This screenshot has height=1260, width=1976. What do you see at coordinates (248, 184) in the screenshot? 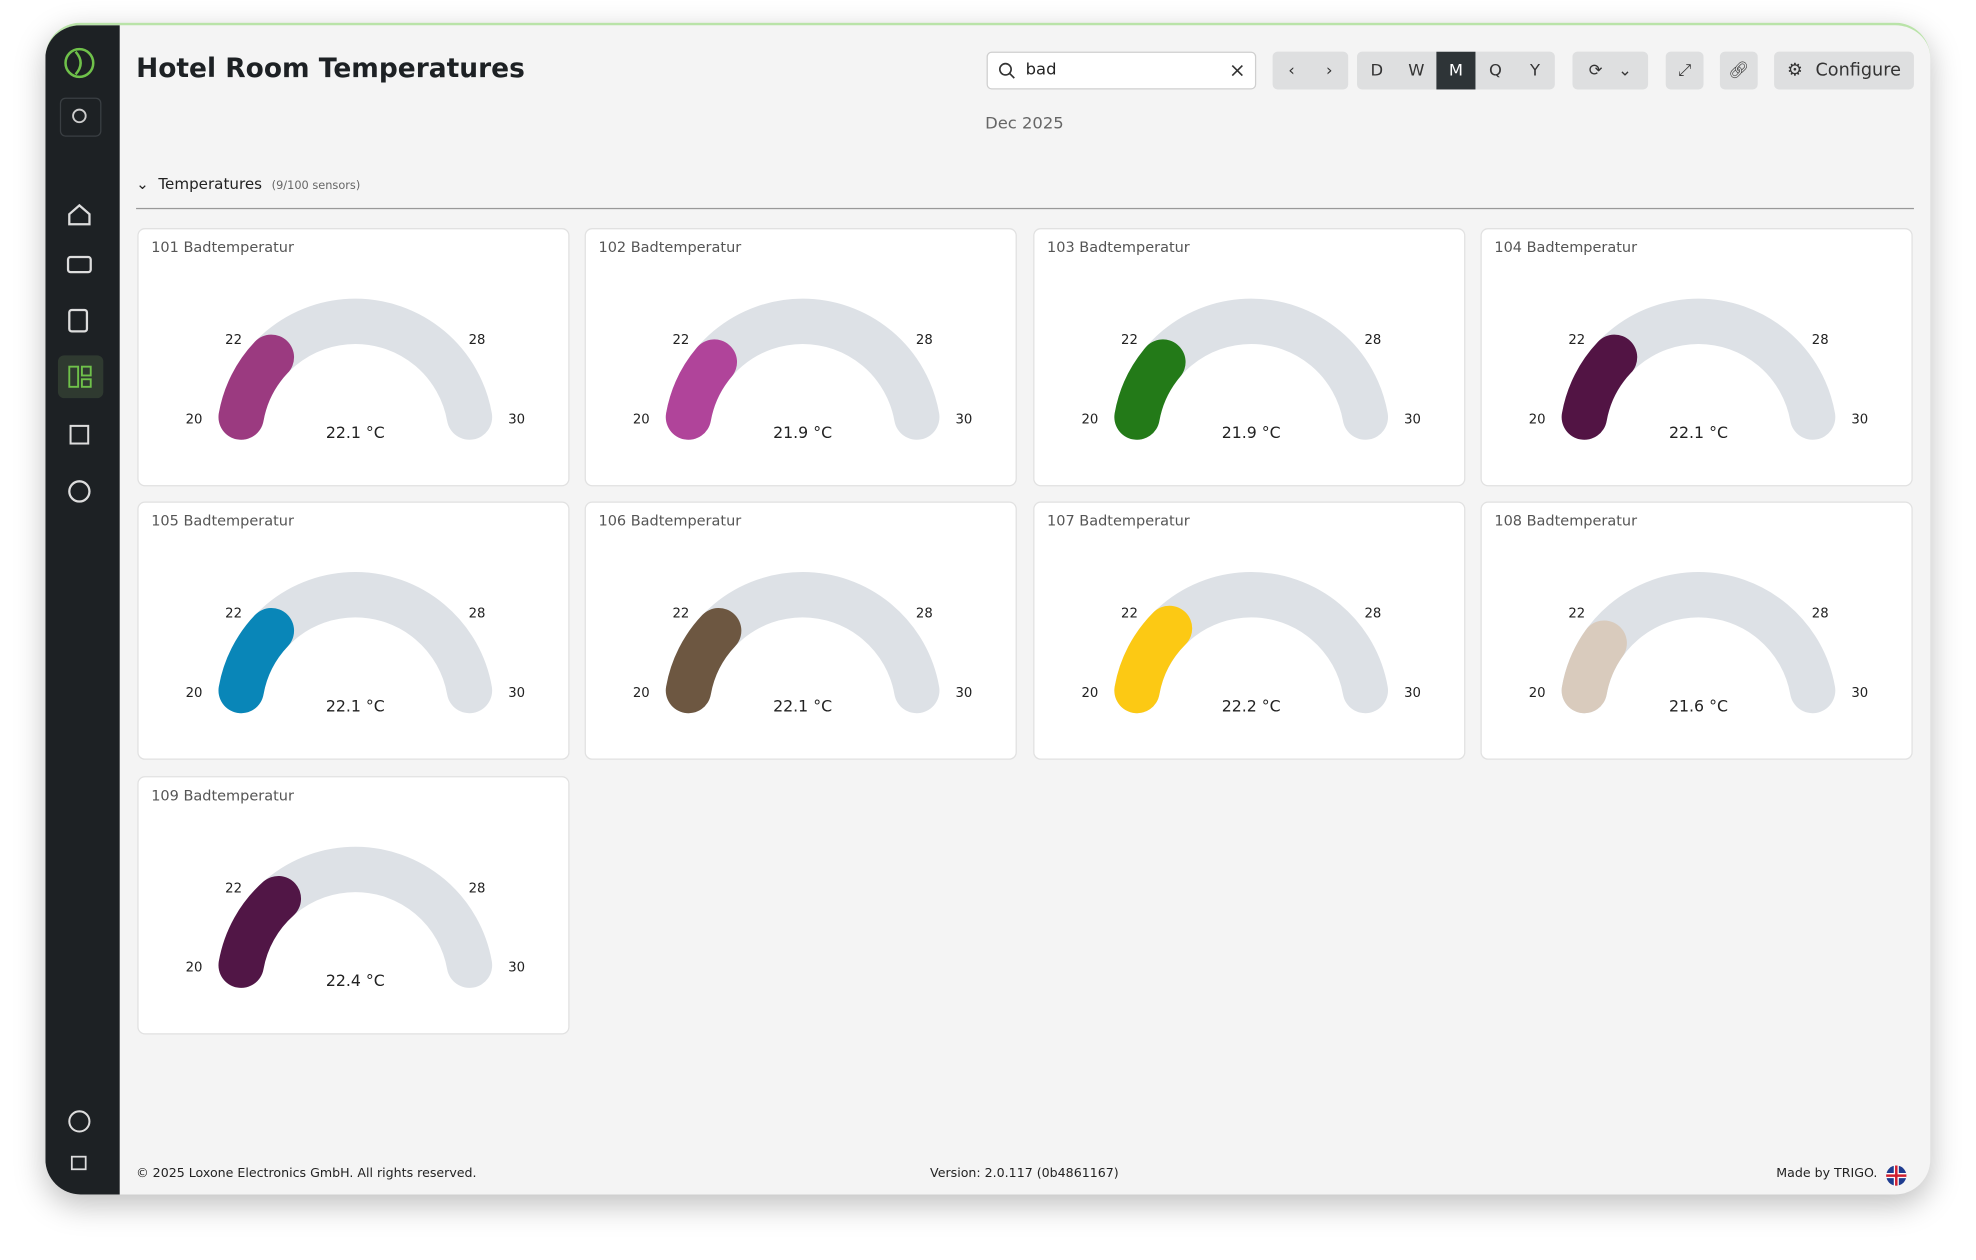
I see `section-header: ⌄ Temperatures (9/100 sensors)` at bounding box center [248, 184].